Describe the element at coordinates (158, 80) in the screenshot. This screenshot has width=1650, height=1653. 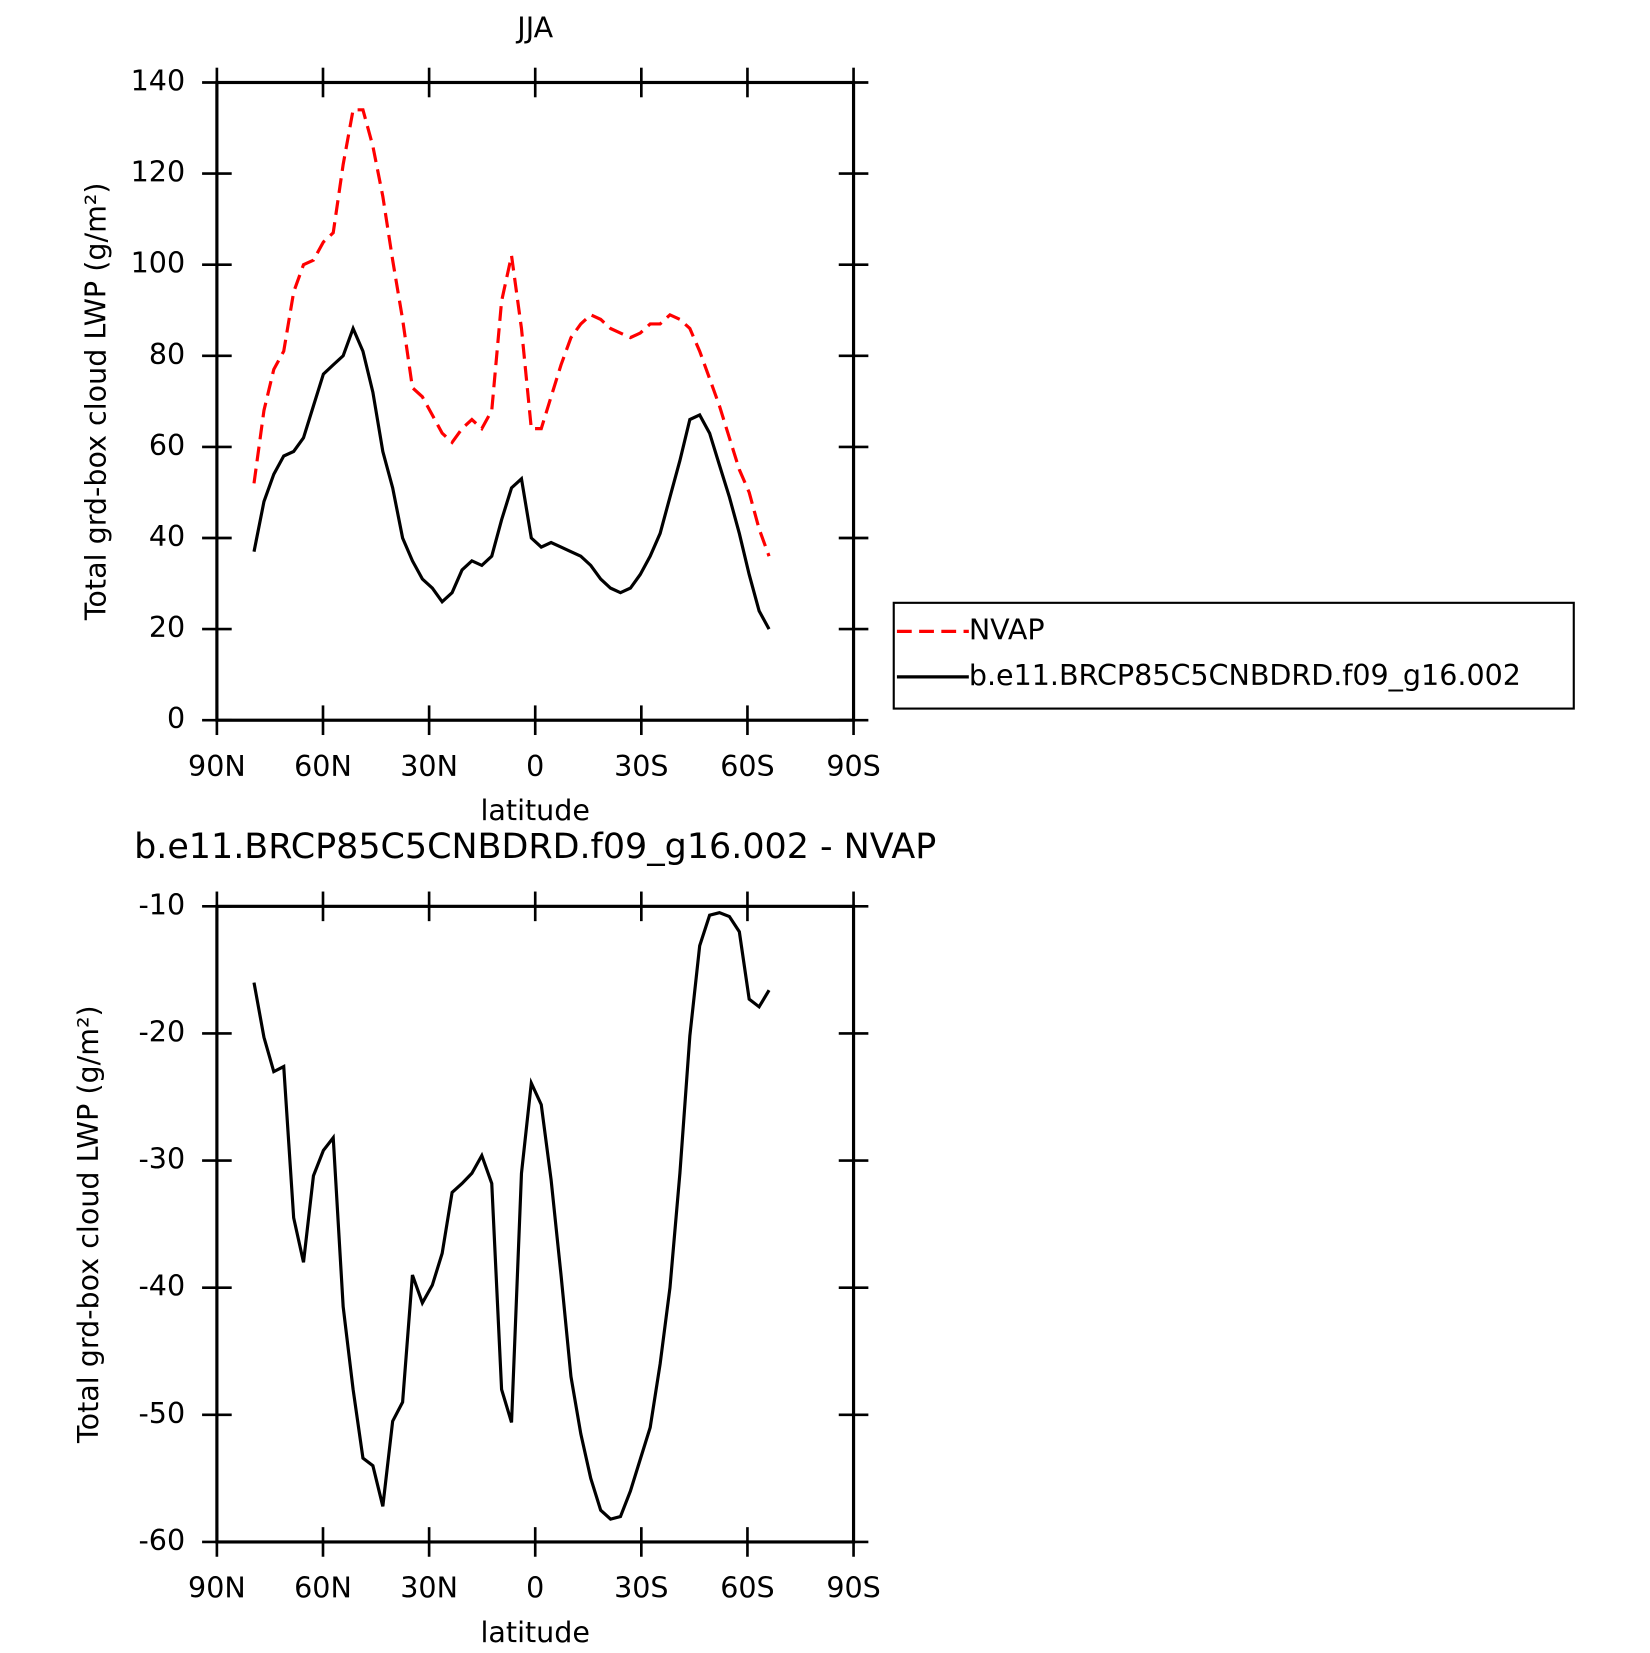
I see `y-tick-label: 140` at that location.